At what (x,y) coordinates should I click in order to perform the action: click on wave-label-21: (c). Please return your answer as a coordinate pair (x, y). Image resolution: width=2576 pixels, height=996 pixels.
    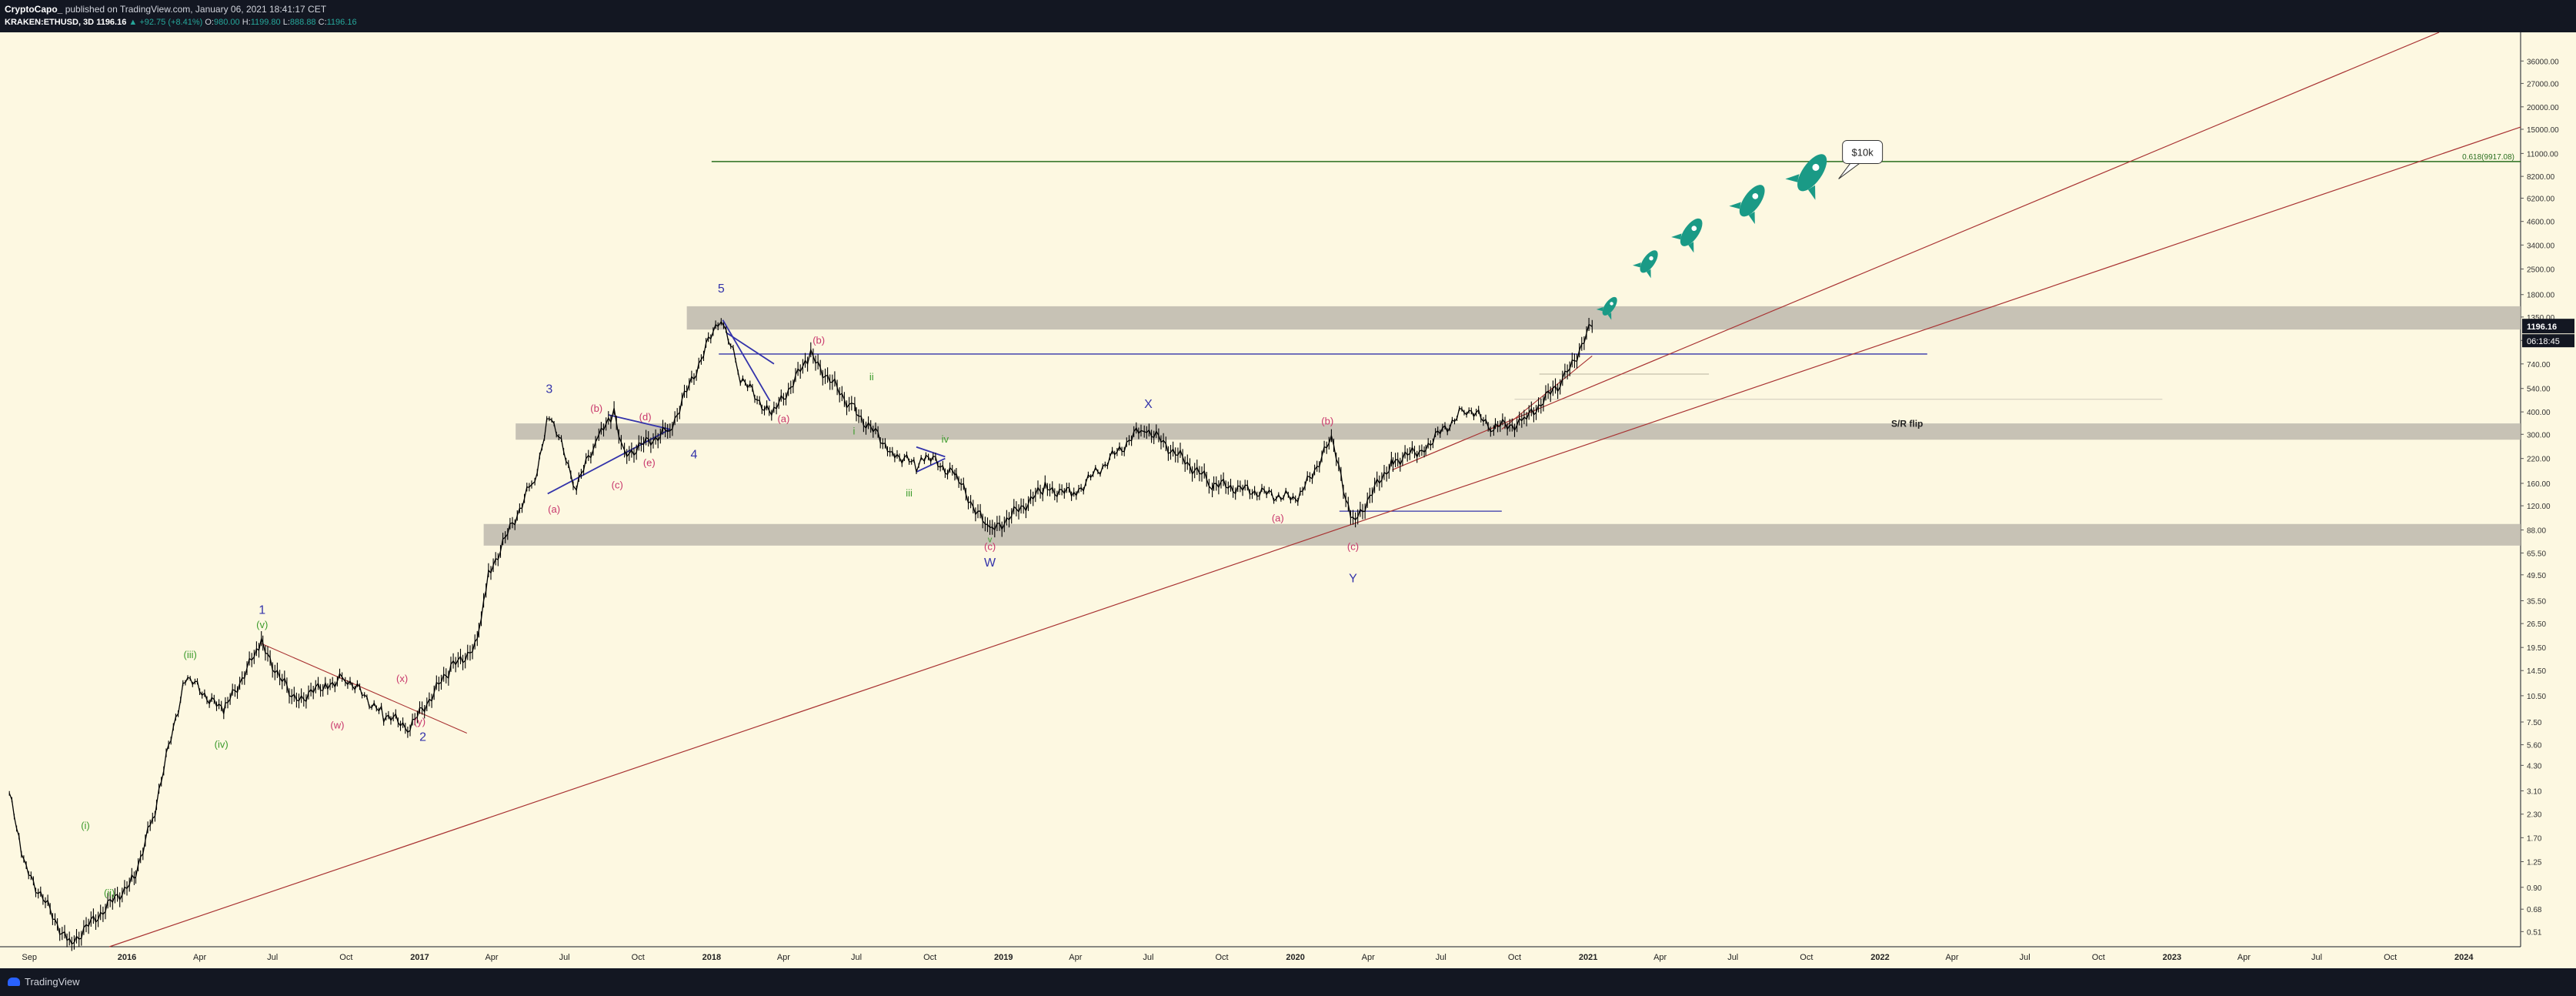
    Looking at the image, I should click on (1353, 547).